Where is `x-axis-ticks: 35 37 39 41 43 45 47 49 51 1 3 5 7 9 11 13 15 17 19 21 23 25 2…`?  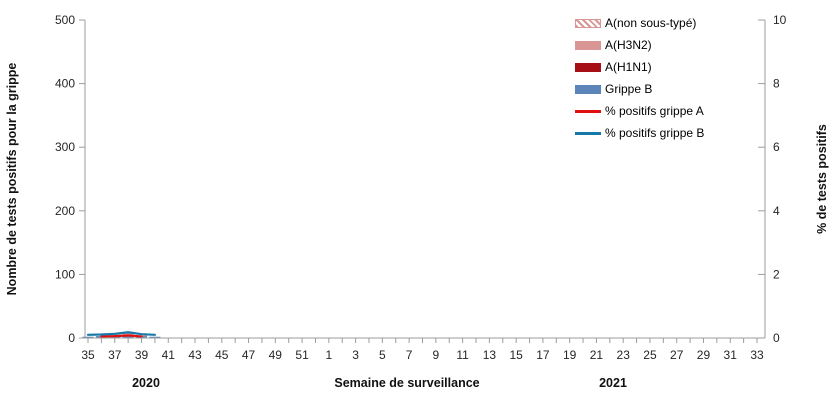 x-axis-ticks: 35 37 39 41 43 45 47 49 51 1 3 5 7 9 11 13 15 17 19 21 23 25 2… is located at coordinates (422, 350).